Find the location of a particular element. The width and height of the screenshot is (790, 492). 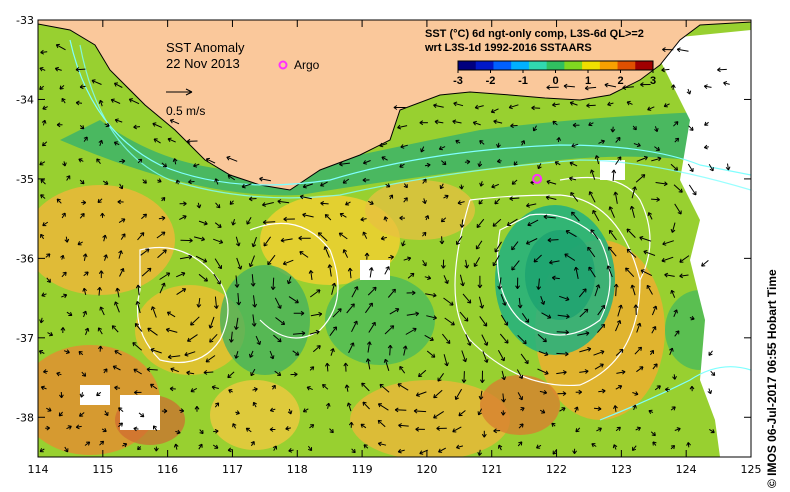

colorbar-segment is located at coordinates (484, 65).